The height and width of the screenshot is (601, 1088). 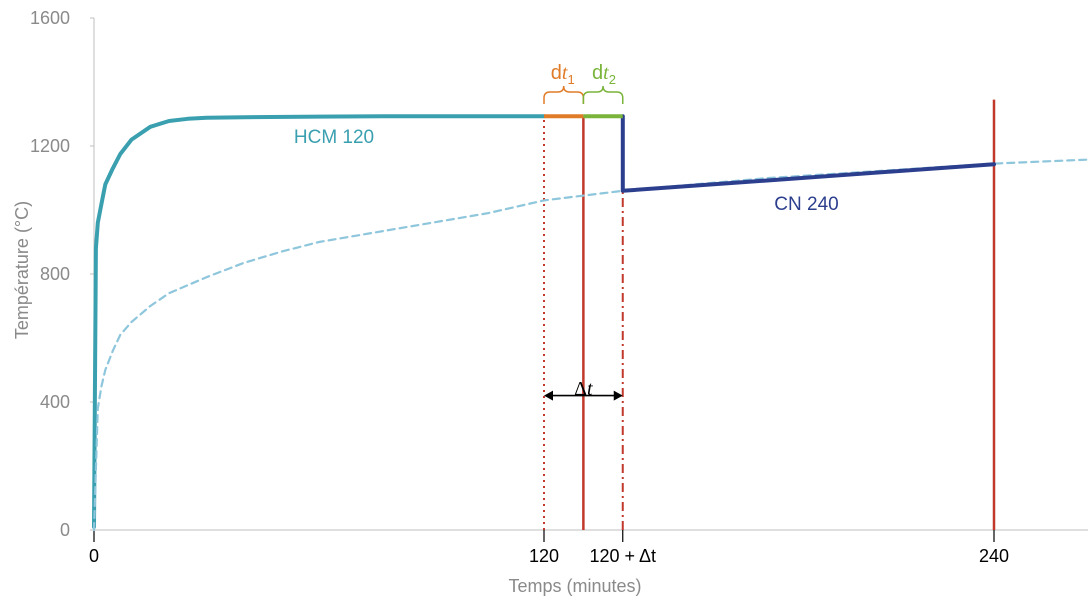 What do you see at coordinates (563, 74) in the screenshot?
I see `annotation-dt1: dt1` at bounding box center [563, 74].